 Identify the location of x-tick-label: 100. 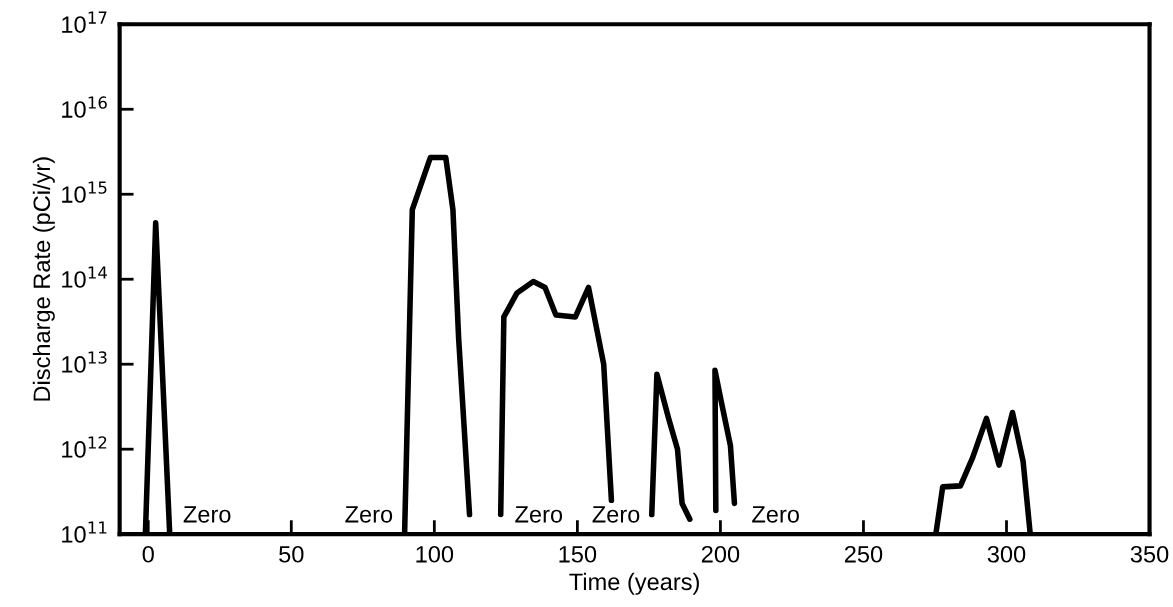
(435, 554).